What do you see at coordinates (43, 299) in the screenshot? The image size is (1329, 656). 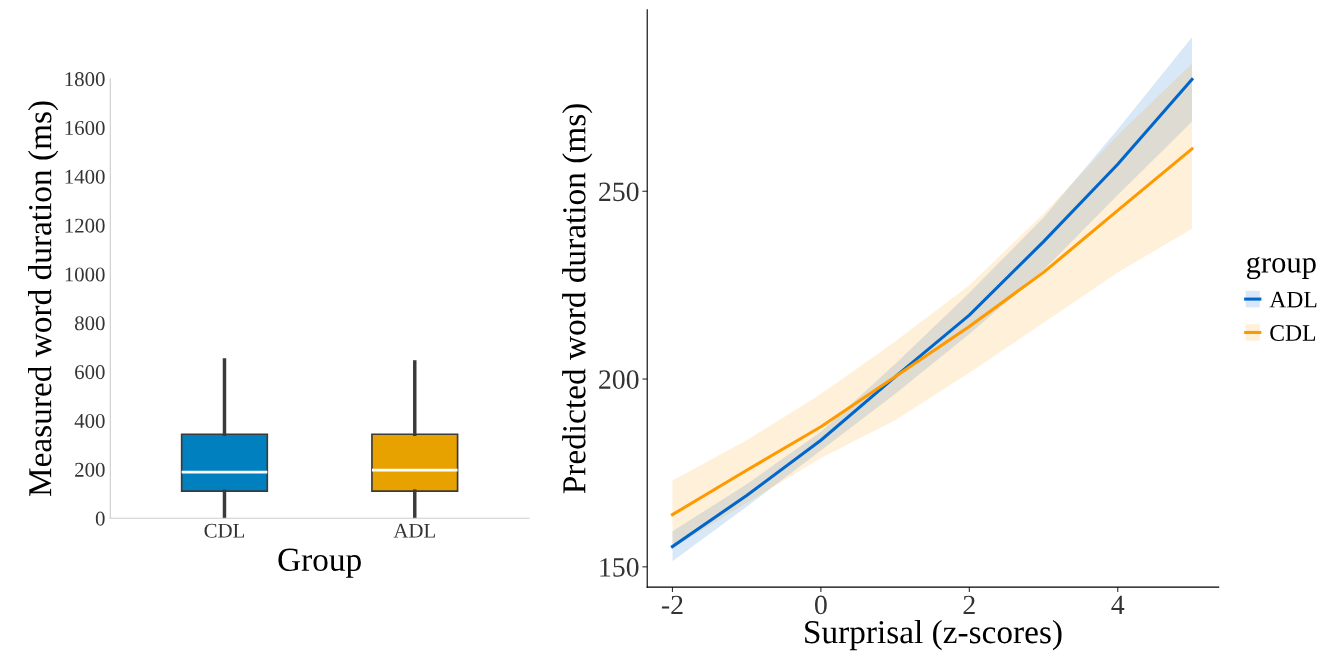 I see `y-axis-title: Measured word duration (ms)` at bounding box center [43, 299].